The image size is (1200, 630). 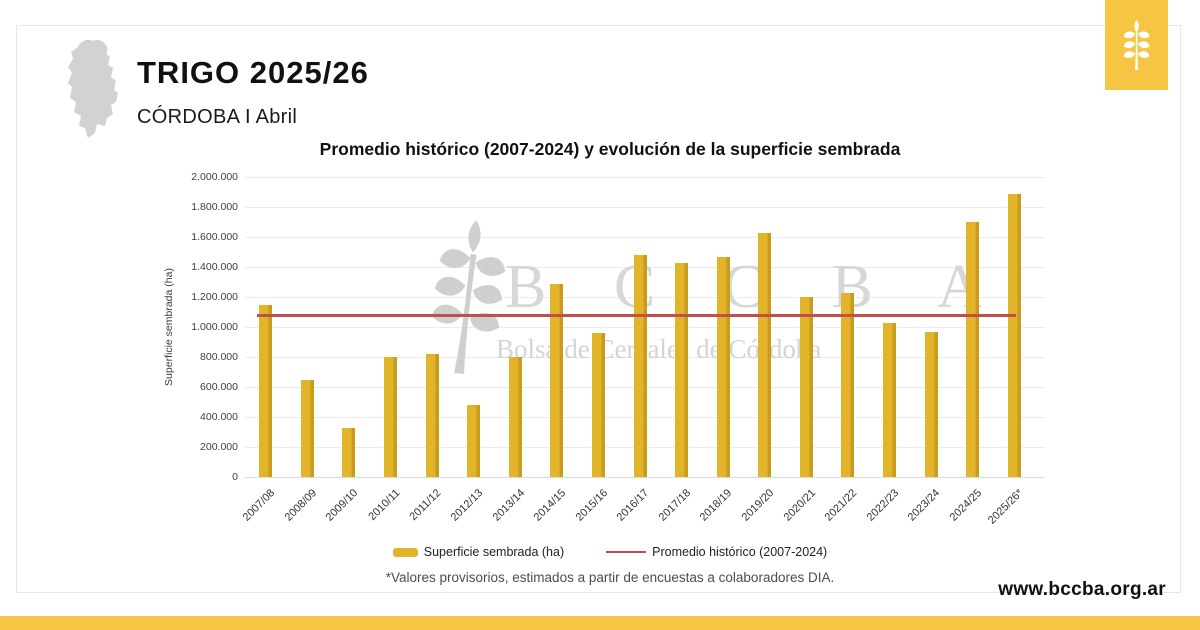 I want to click on x-tick-label: 2022/23, so click(x=882, y=505).